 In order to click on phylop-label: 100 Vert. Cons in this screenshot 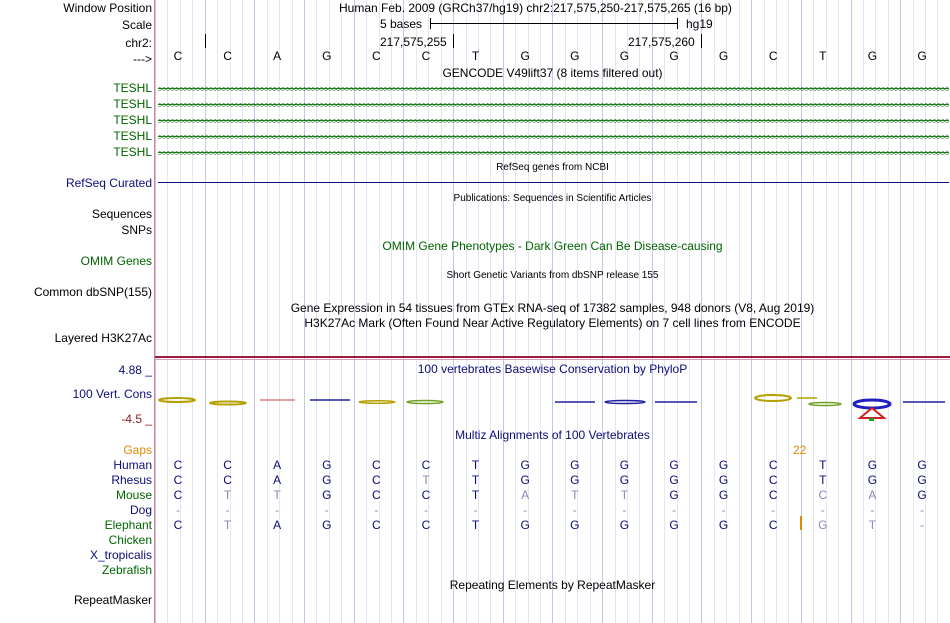, I will do `click(112, 394)`.